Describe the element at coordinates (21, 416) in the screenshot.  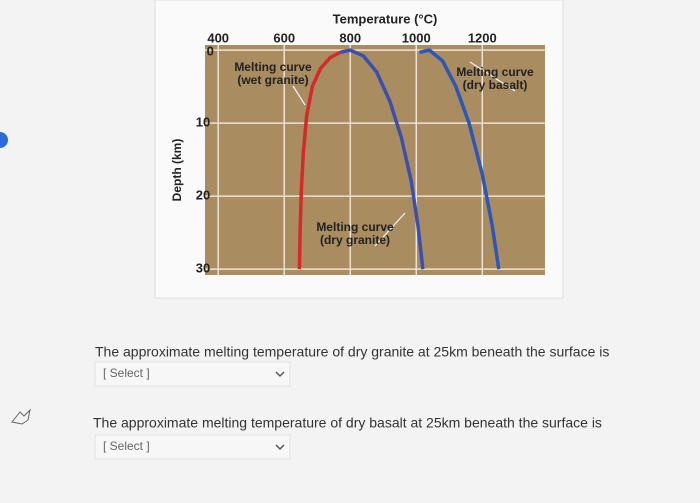
I see `cursor-icon` at that location.